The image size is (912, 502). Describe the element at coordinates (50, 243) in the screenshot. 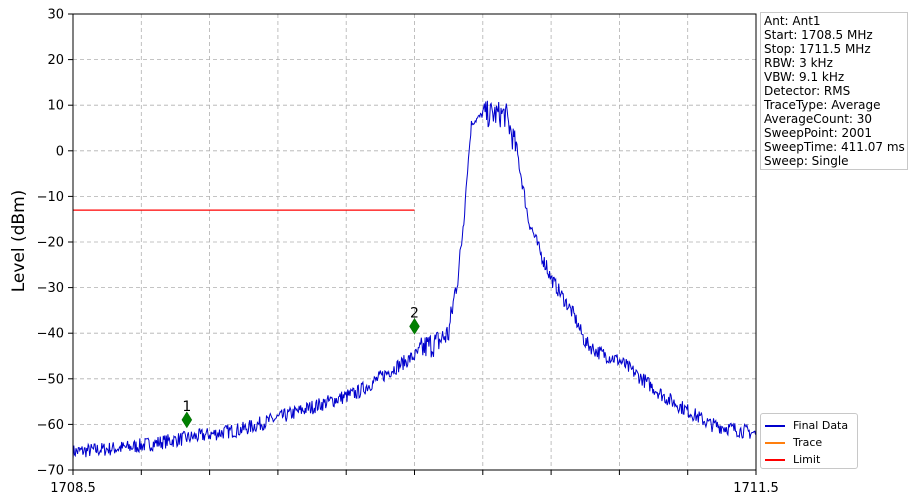

I see `y-tick-label: −20` at that location.